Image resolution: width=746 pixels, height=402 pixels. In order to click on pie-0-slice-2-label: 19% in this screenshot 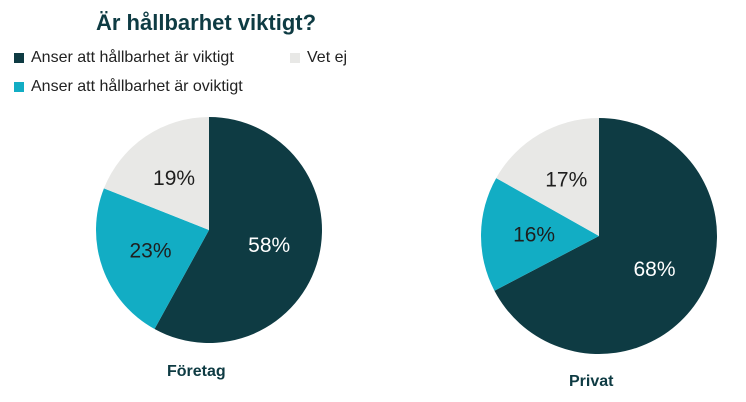, I will do `click(174, 178)`.